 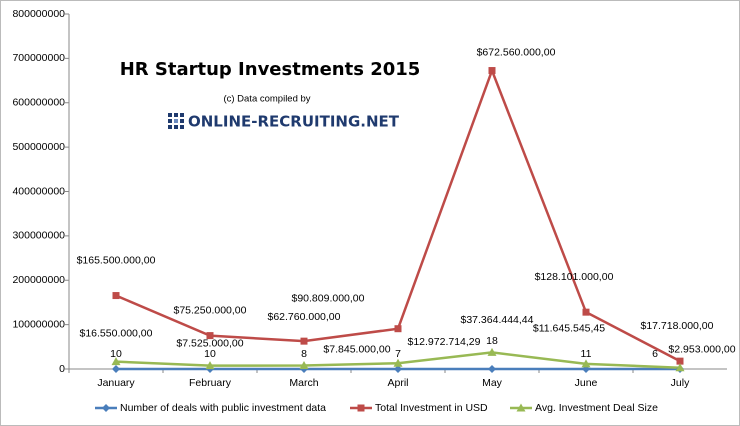 I want to click on data-label: 7, so click(x=398, y=354).